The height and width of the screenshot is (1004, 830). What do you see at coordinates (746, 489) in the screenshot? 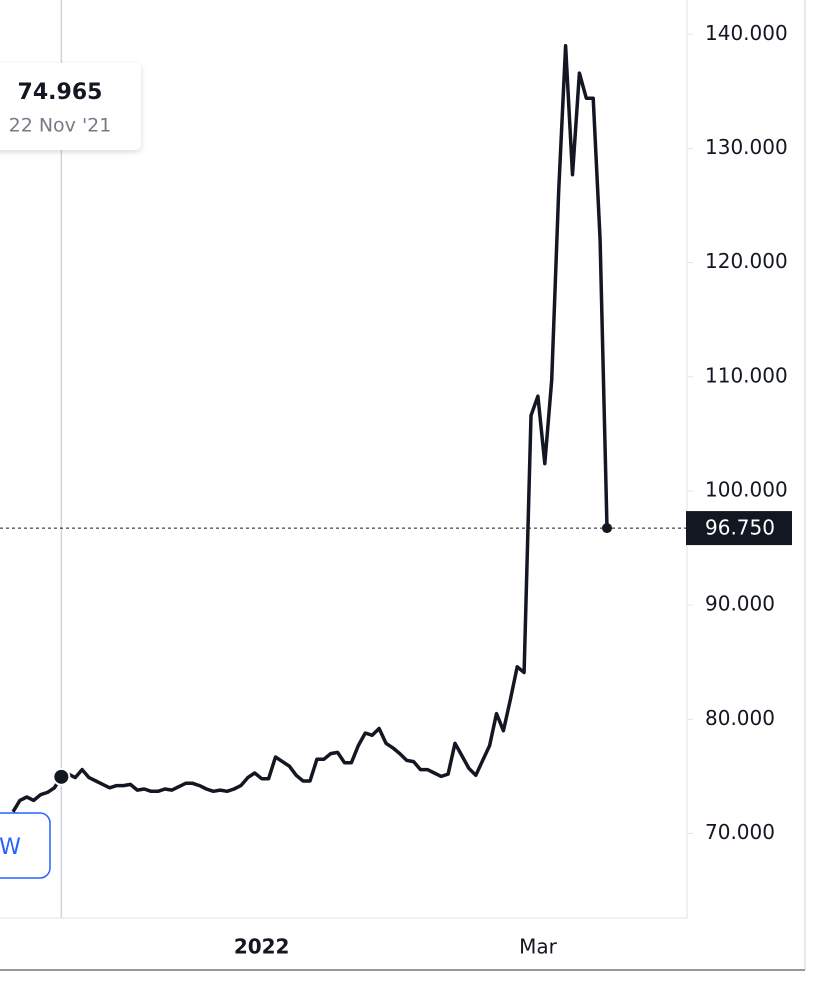
I see `y-tick-label: 100.000` at bounding box center [746, 489].